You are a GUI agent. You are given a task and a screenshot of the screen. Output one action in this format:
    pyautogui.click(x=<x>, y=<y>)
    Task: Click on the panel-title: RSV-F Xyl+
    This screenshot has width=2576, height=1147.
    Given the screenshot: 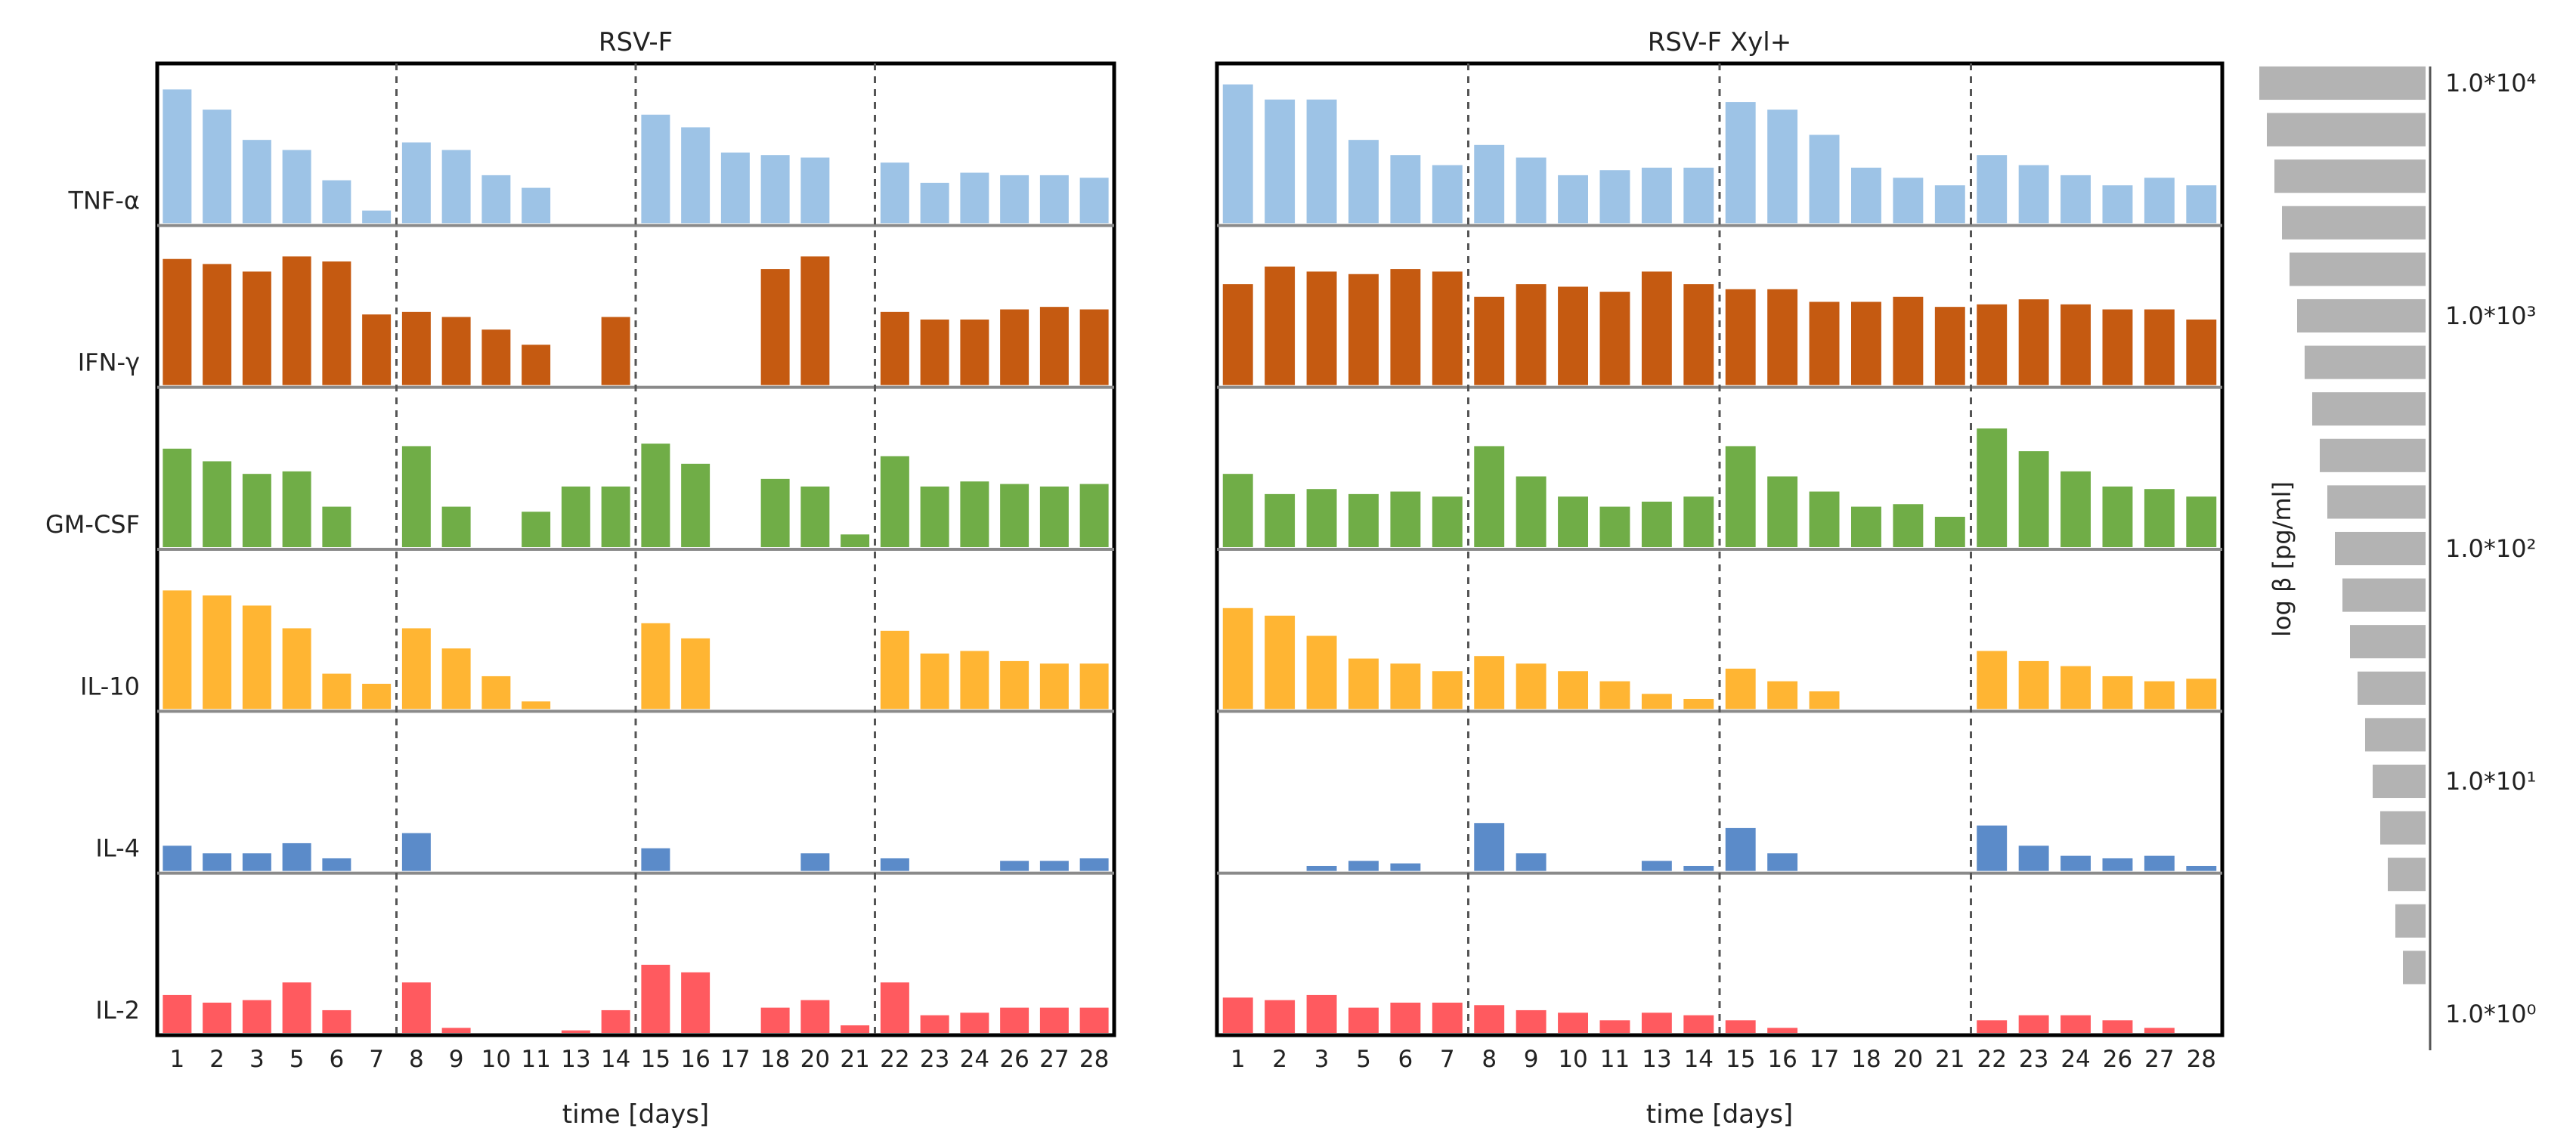 What is the action you would take?
    pyautogui.click(x=1720, y=42)
    